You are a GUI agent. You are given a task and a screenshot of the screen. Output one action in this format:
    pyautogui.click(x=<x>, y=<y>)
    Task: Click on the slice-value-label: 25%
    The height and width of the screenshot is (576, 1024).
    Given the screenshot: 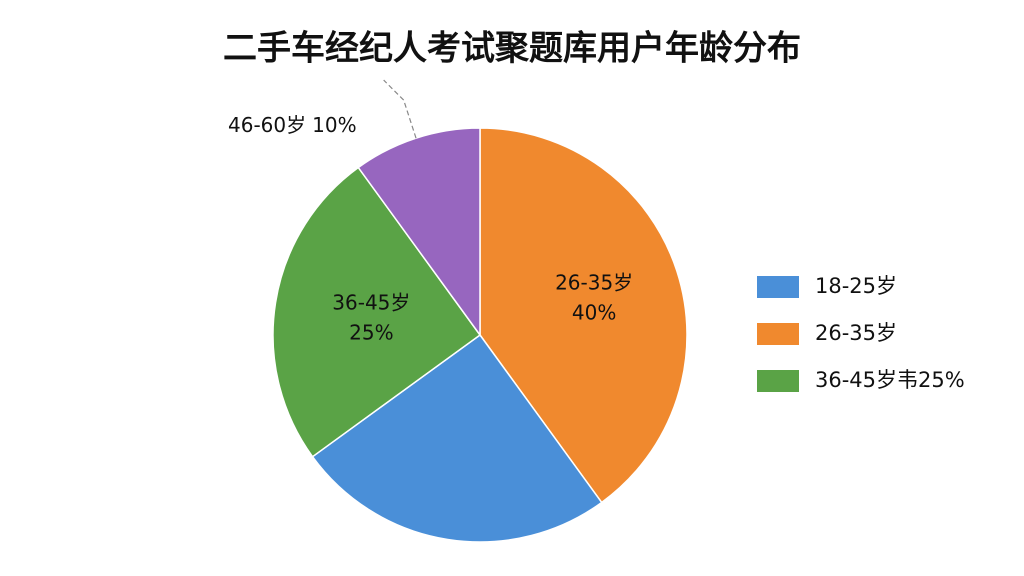 What is the action you would take?
    pyautogui.click(x=371, y=332)
    